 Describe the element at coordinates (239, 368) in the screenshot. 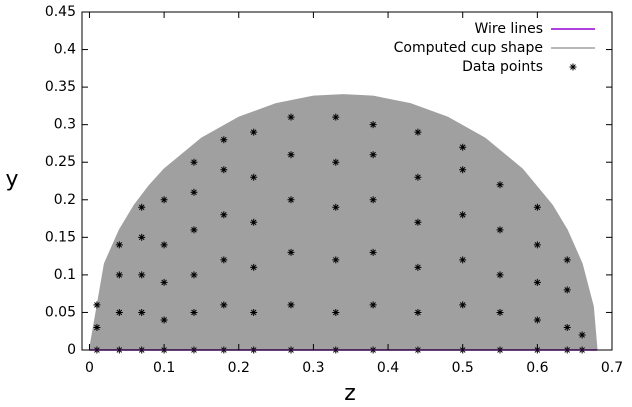

I see `x-tick-label: 0.2` at that location.